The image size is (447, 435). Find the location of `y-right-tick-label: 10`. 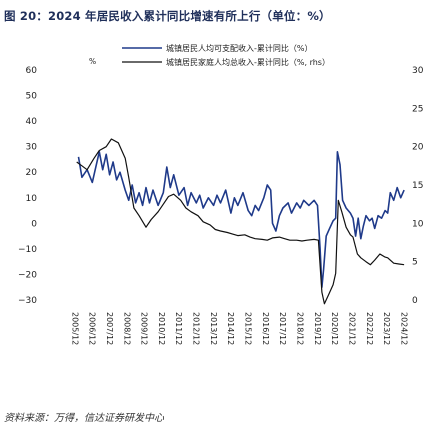

y-right-tick-label: 10 is located at coordinates (418, 224).